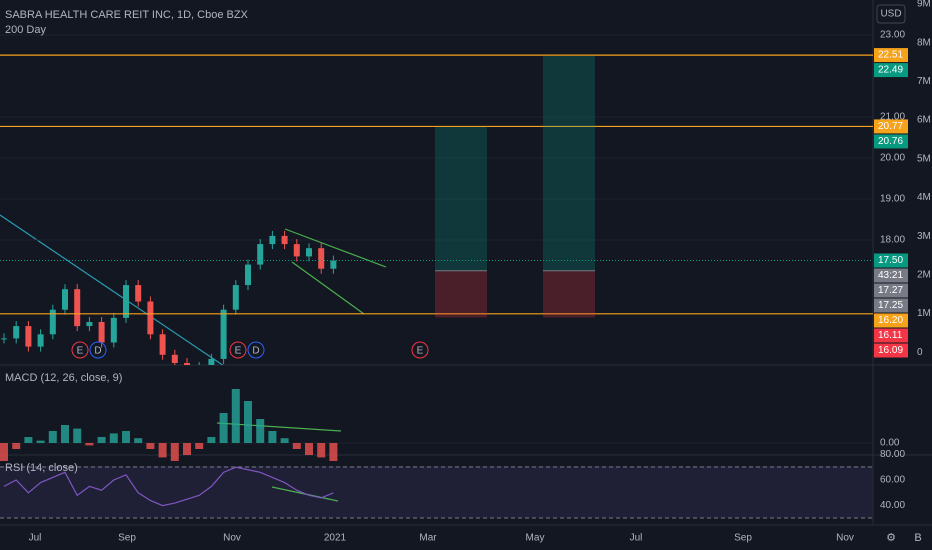 The image size is (932, 550). I want to click on x-tick-label: Mar, so click(428, 538).